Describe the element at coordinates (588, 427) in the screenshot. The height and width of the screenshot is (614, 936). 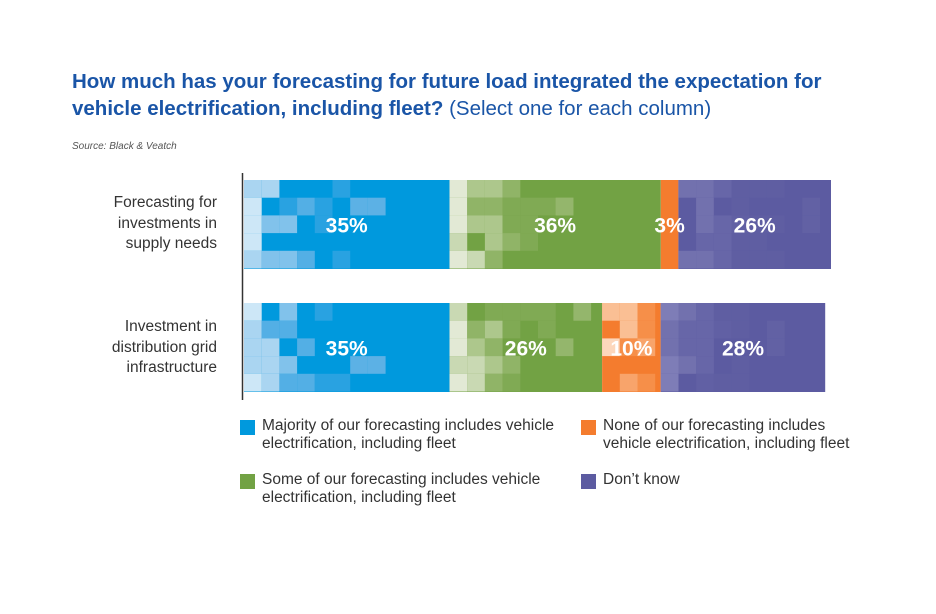
I see `legend-swatch-none` at that location.